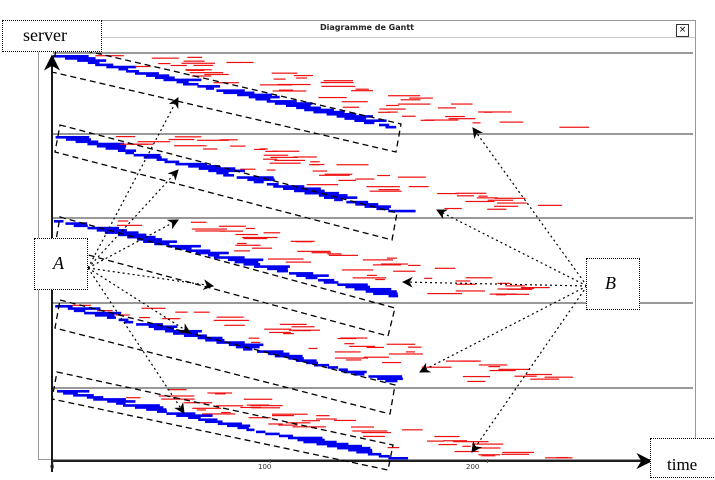 Image resolution: width=715 pixels, height=480 pixels. Describe the element at coordinates (58, 263) in the screenshot. I see `label-a-text: A` at that location.